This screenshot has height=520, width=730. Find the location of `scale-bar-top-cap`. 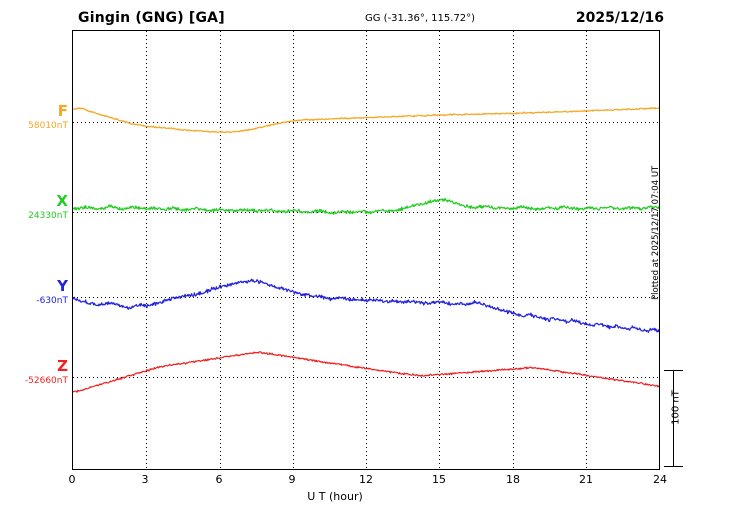

scale-bar-top-cap is located at coordinates (673, 370).